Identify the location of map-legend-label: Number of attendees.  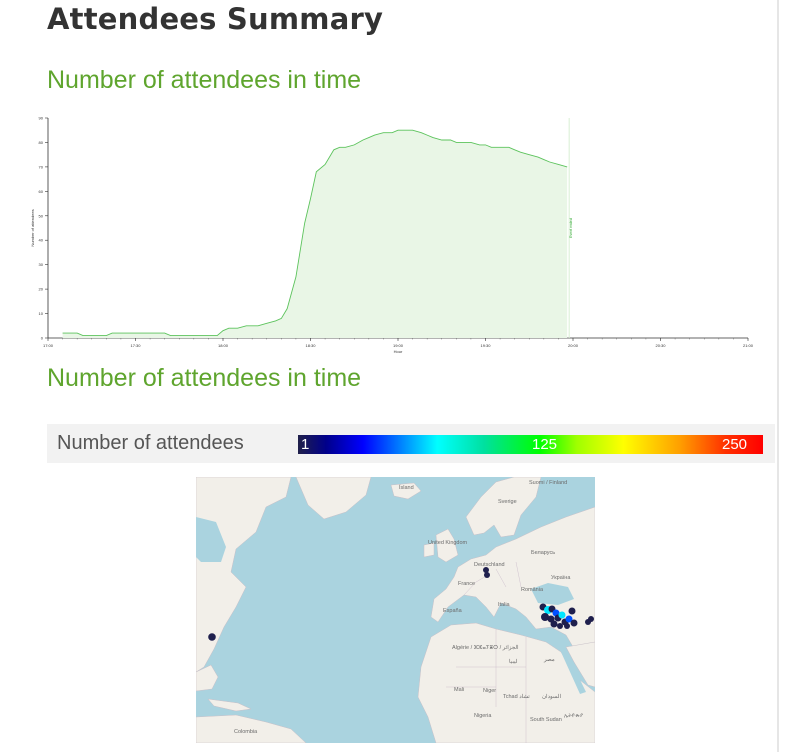
(150, 443).